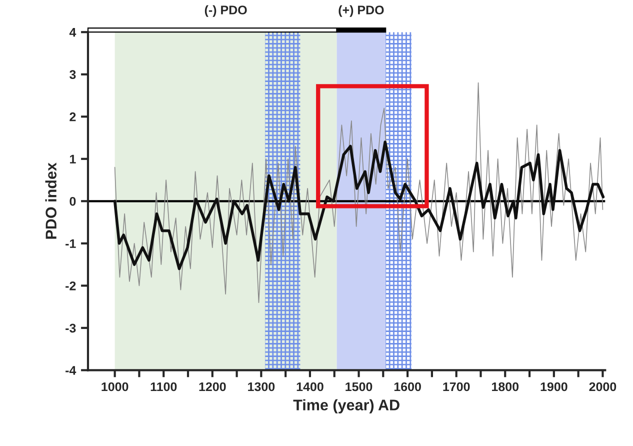 The height and width of the screenshot is (446, 633). What do you see at coordinates (407, 387) in the screenshot?
I see `x-tick-label: 1600` at bounding box center [407, 387].